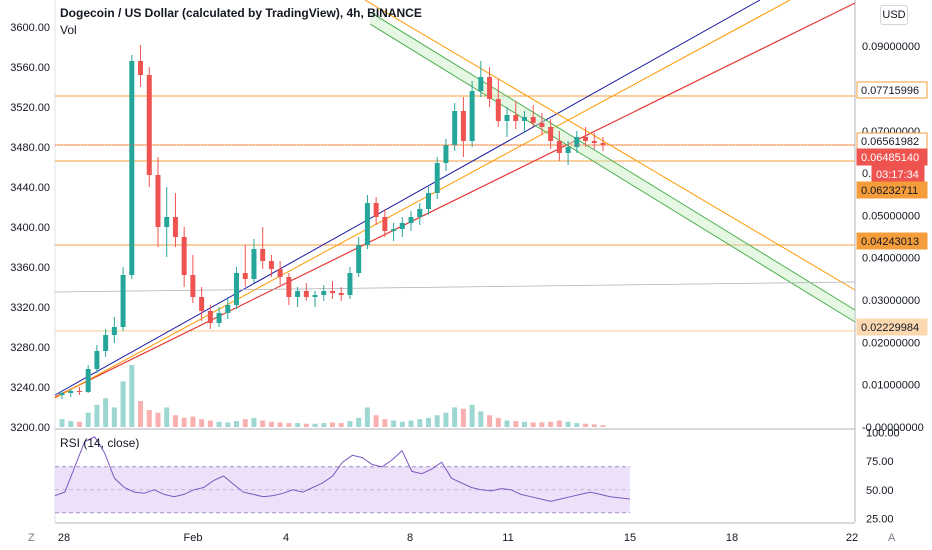  Describe the element at coordinates (890, 142) in the screenshot. I see `price-label: 0.06561982` at that location.